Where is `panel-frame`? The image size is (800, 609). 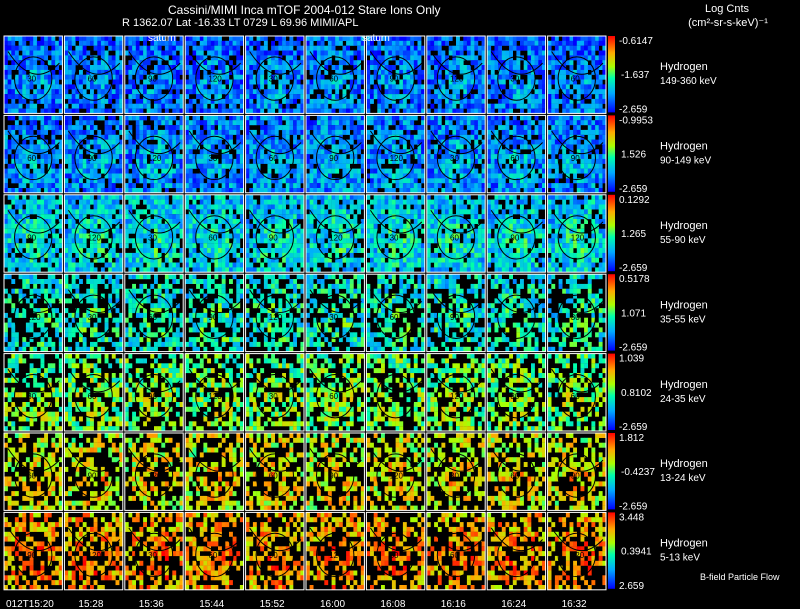 panel-frame is located at coordinates (335, 74).